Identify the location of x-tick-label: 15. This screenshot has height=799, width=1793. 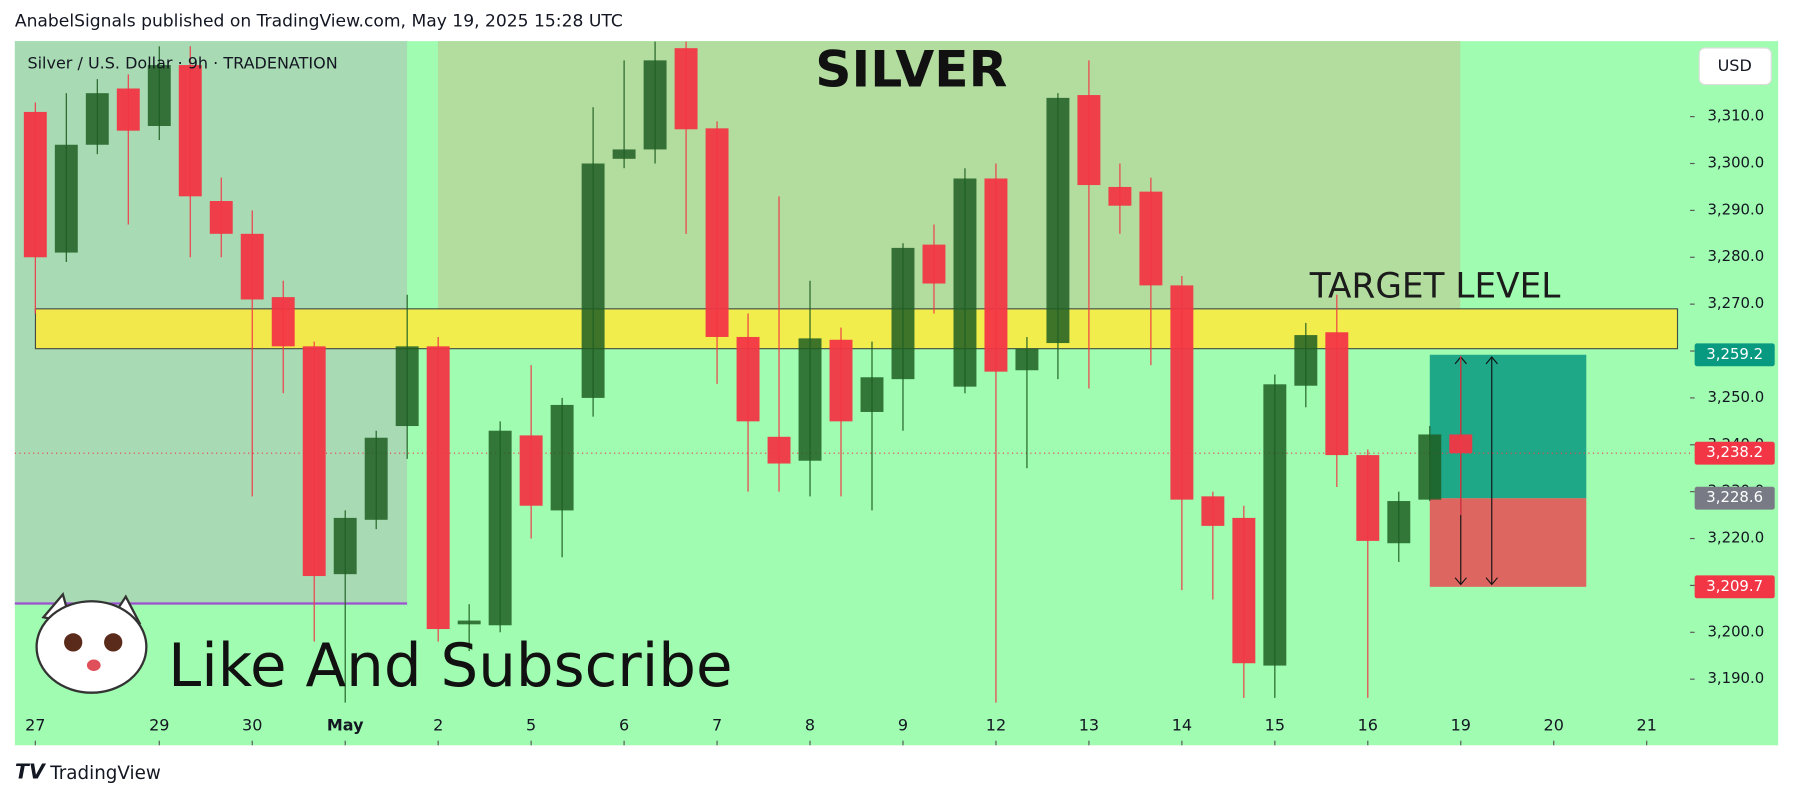
(1275, 724).